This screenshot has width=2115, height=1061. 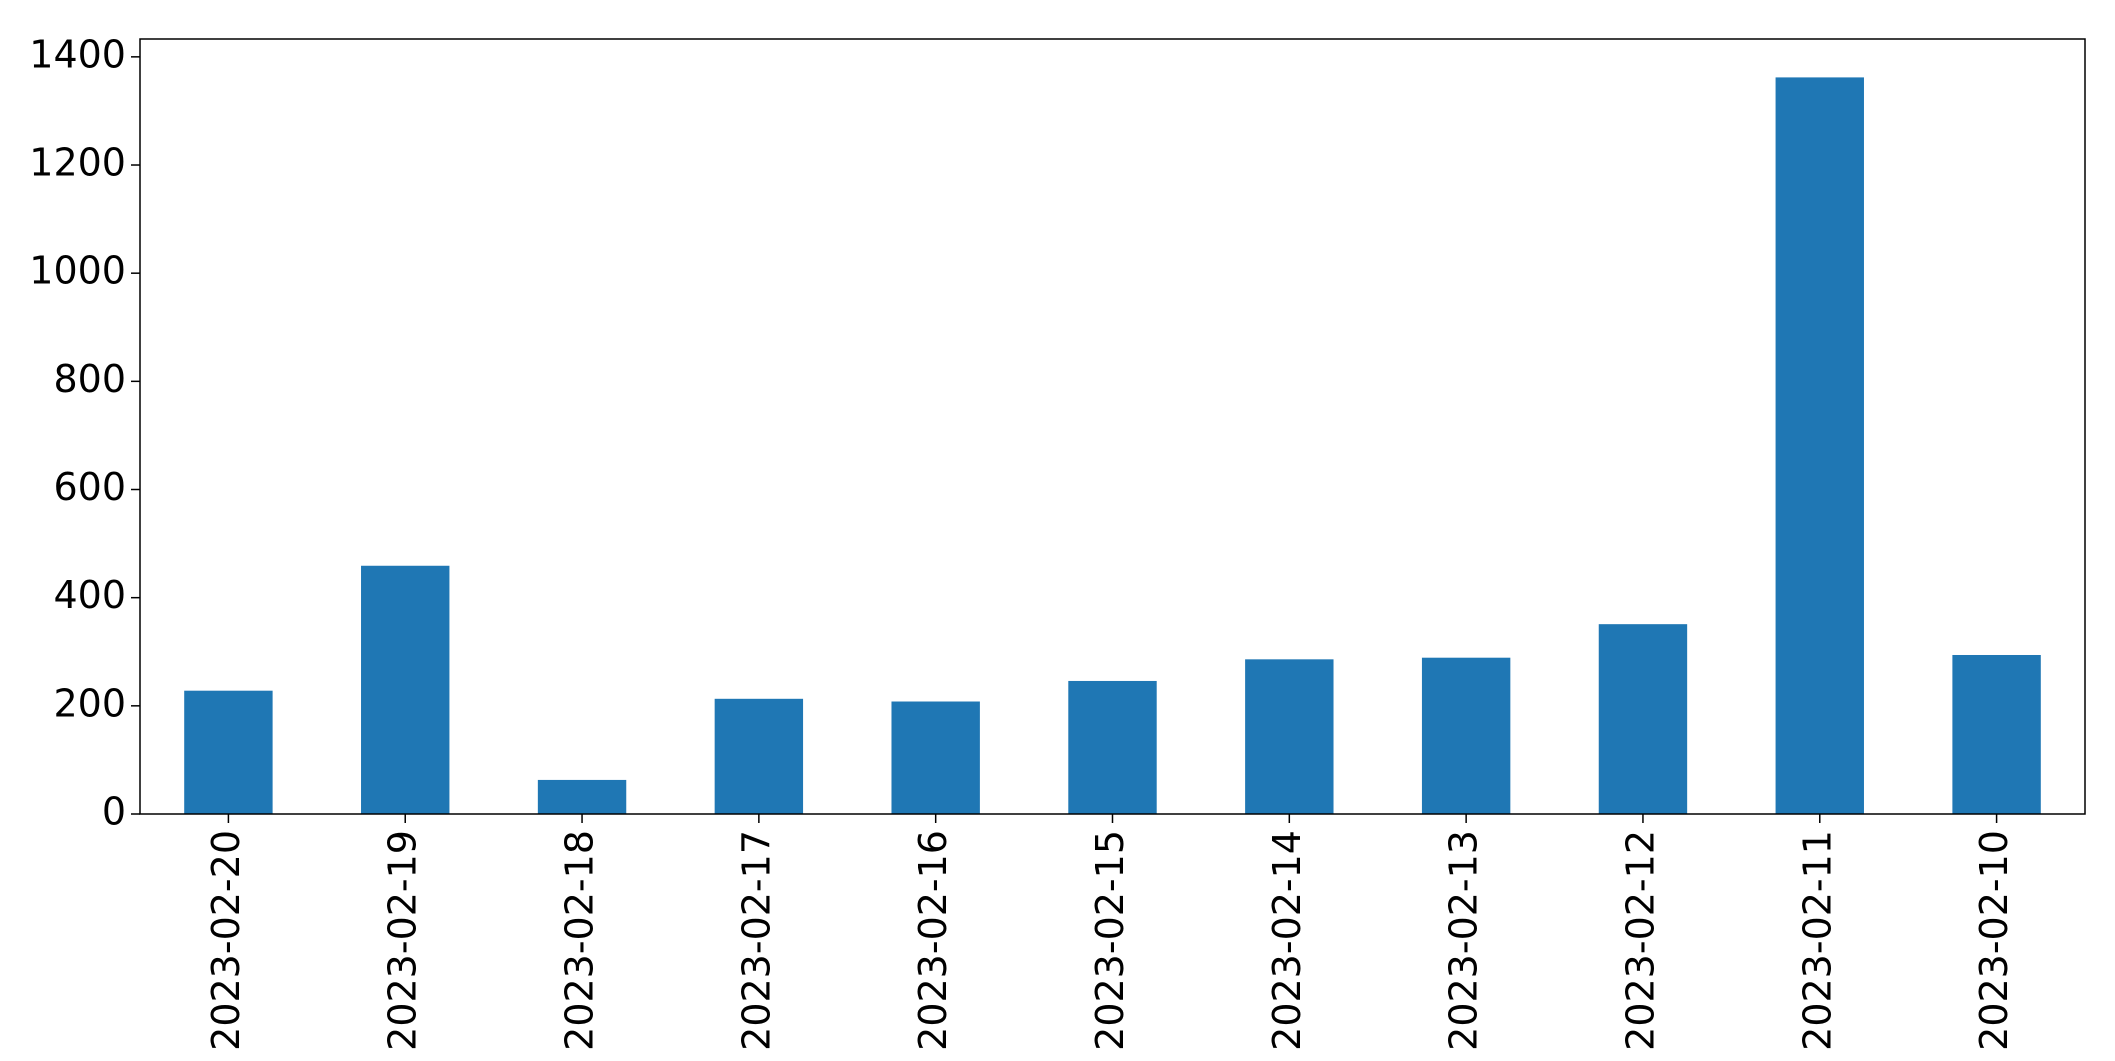 I want to click on y-tick-label: 200, so click(x=89, y=703).